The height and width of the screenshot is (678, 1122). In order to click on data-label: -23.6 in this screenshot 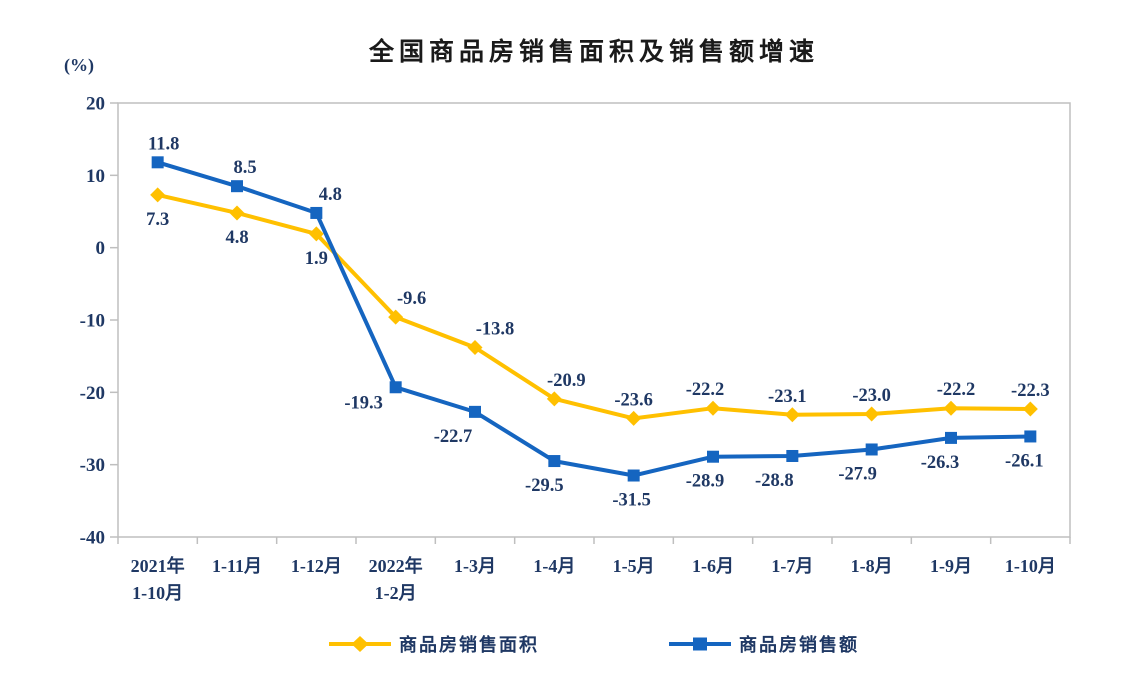, I will do `click(633, 400)`.